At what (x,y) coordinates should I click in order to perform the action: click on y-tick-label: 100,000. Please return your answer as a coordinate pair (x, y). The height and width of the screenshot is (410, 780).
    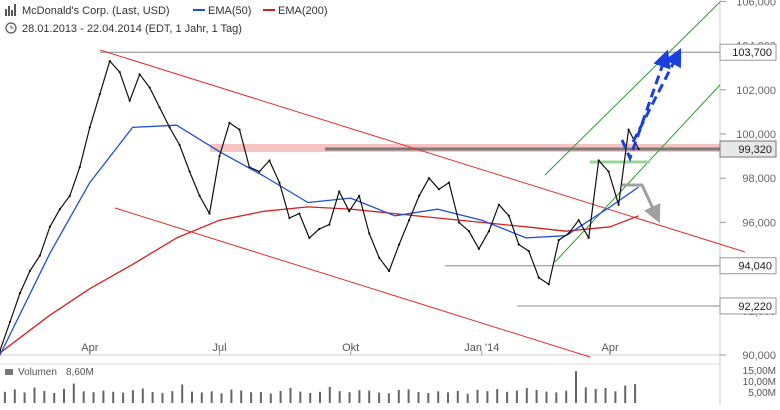
    Looking at the image, I should click on (756, 135).